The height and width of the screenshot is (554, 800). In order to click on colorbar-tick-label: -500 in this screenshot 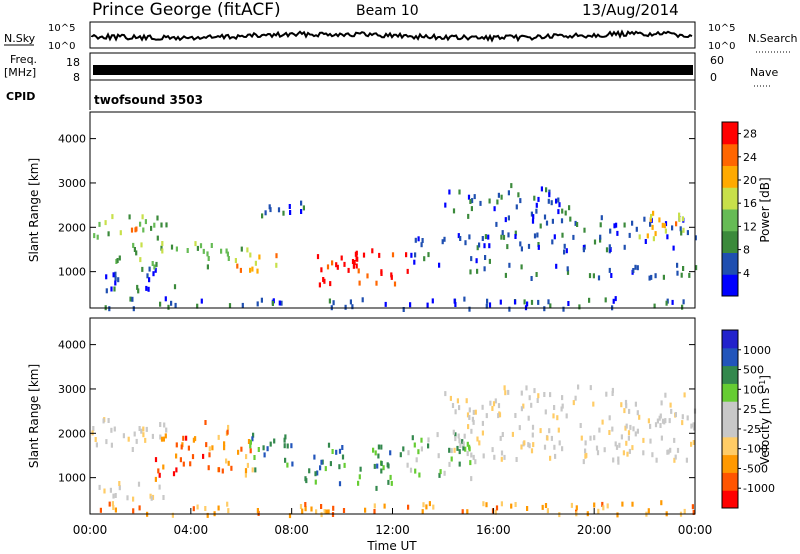, I will do `click(755, 468)`.